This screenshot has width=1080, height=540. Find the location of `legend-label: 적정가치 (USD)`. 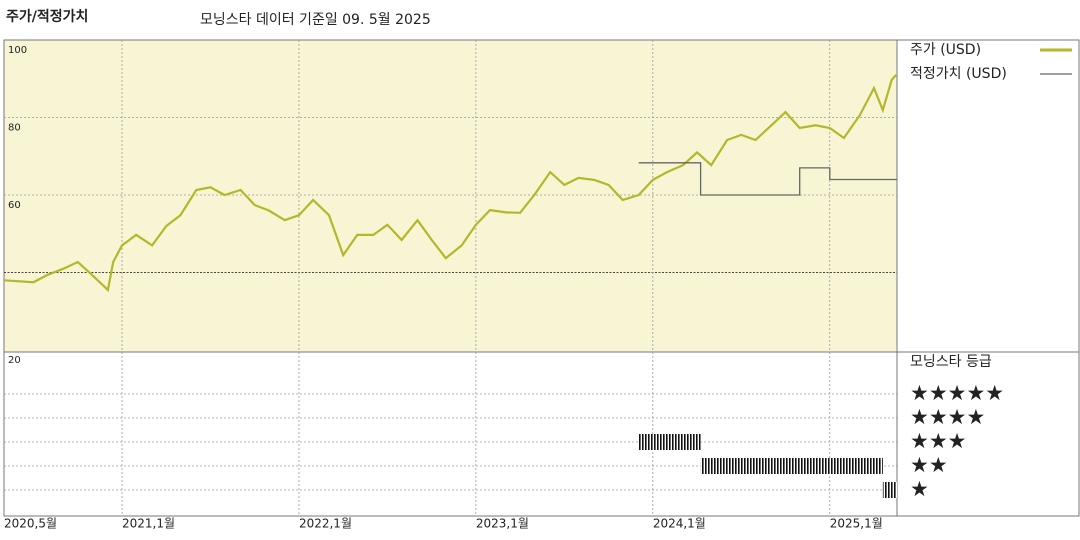

legend-label: 적정가치 (USD) is located at coordinates (958, 74).